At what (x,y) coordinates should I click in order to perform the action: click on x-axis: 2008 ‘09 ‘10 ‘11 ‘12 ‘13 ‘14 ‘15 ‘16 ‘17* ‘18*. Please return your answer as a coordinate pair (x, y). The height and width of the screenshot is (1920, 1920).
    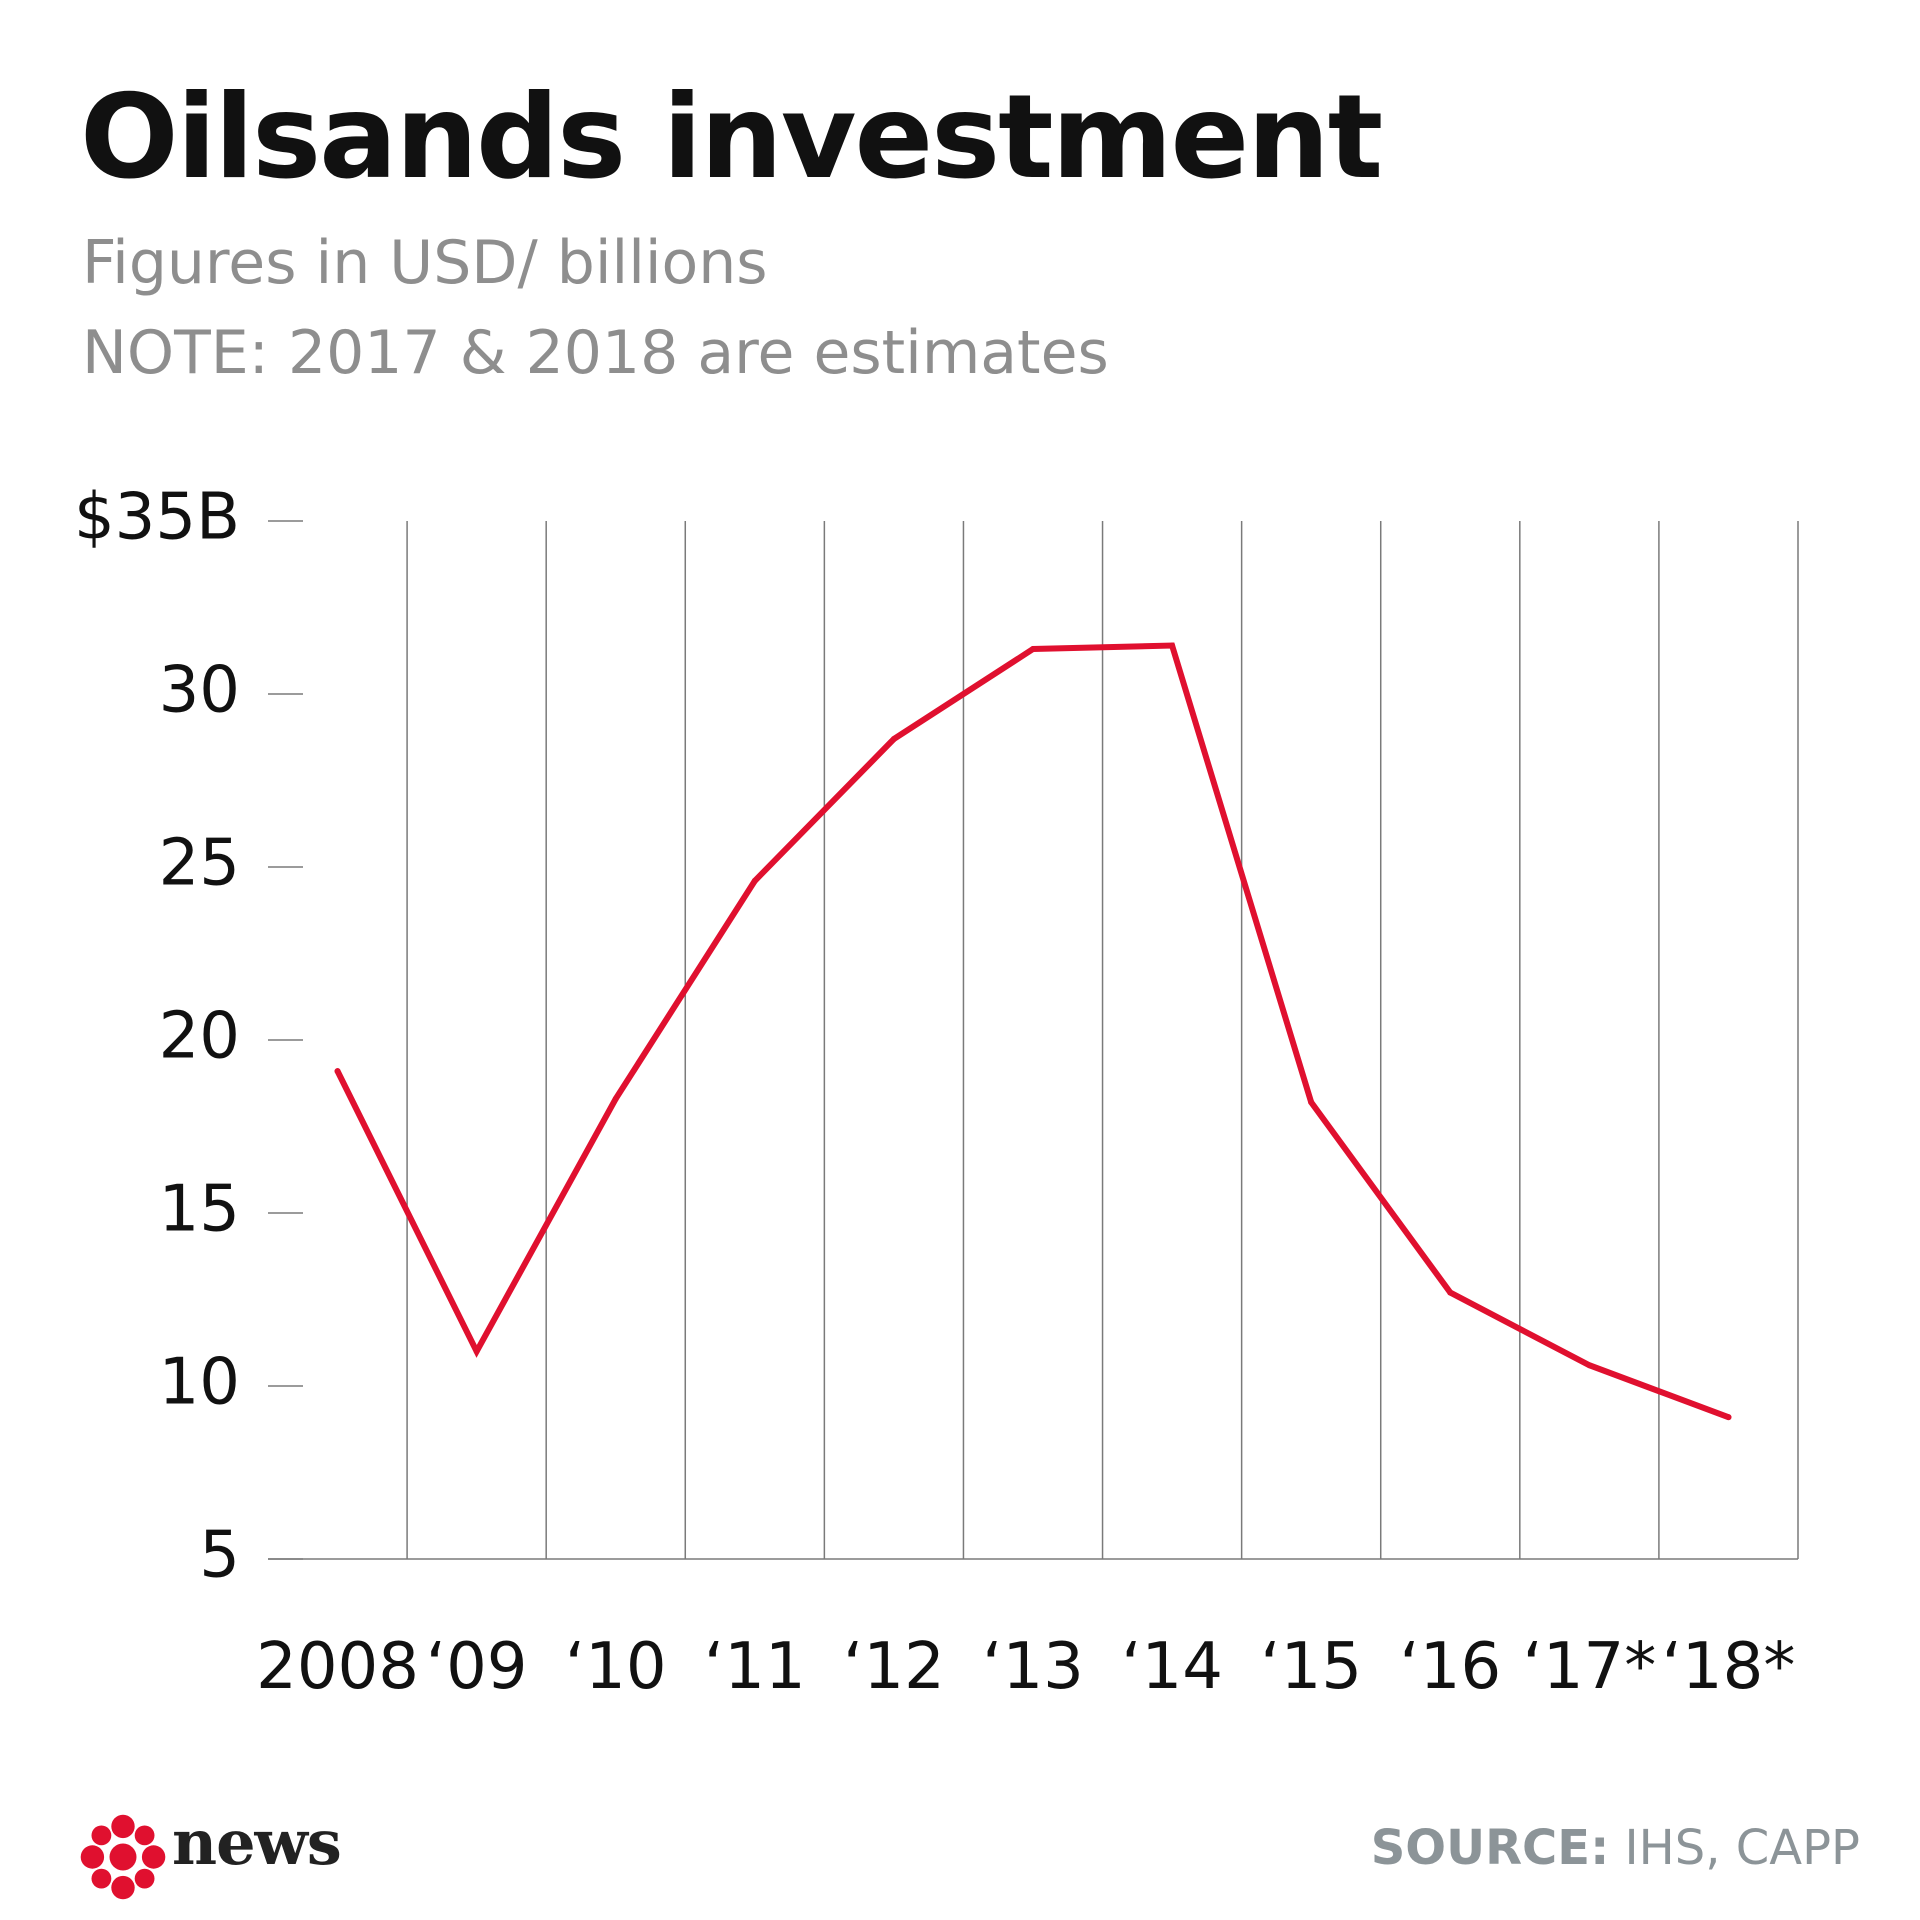
    Looking at the image, I should click on (1025, 1667).